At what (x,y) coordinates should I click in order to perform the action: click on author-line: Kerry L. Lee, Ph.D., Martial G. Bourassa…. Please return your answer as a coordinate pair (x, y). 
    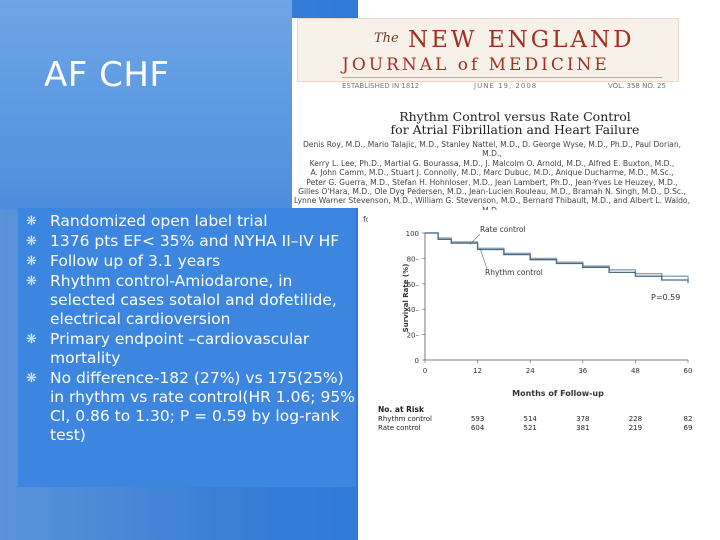
    Looking at the image, I should click on (492, 163).